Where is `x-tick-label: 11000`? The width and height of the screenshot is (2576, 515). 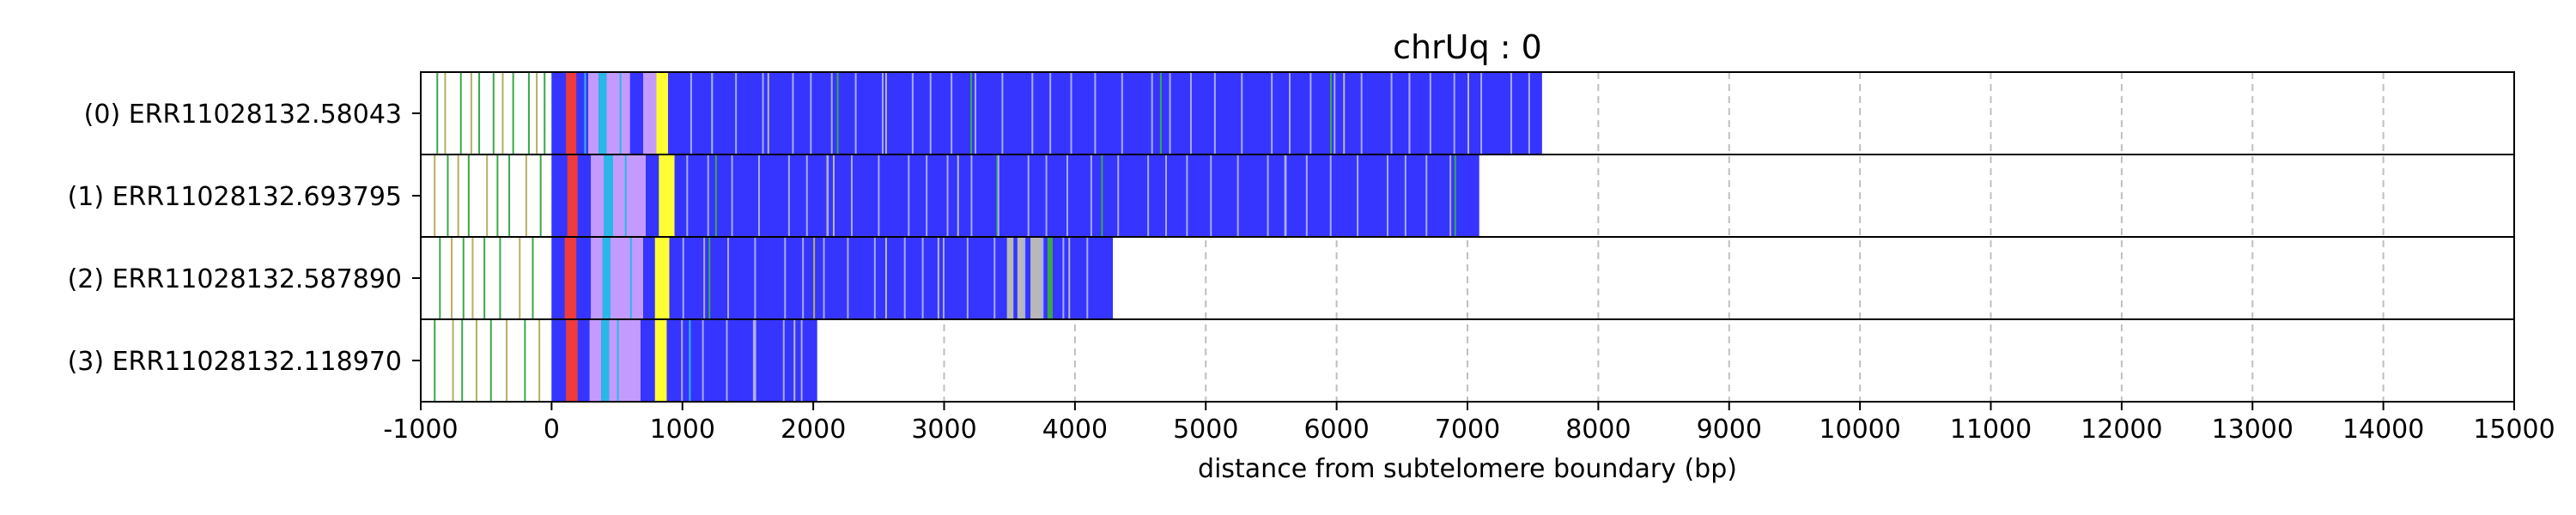 x-tick-label: 11000 is located at coordinates (1991, 430).